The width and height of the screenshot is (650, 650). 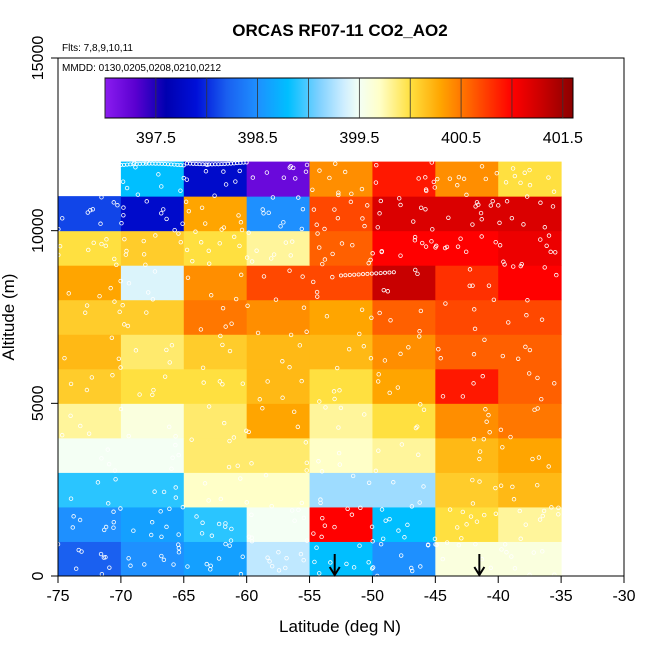 I want to click on y-tick-label: 0, so click(x=38, y=575).